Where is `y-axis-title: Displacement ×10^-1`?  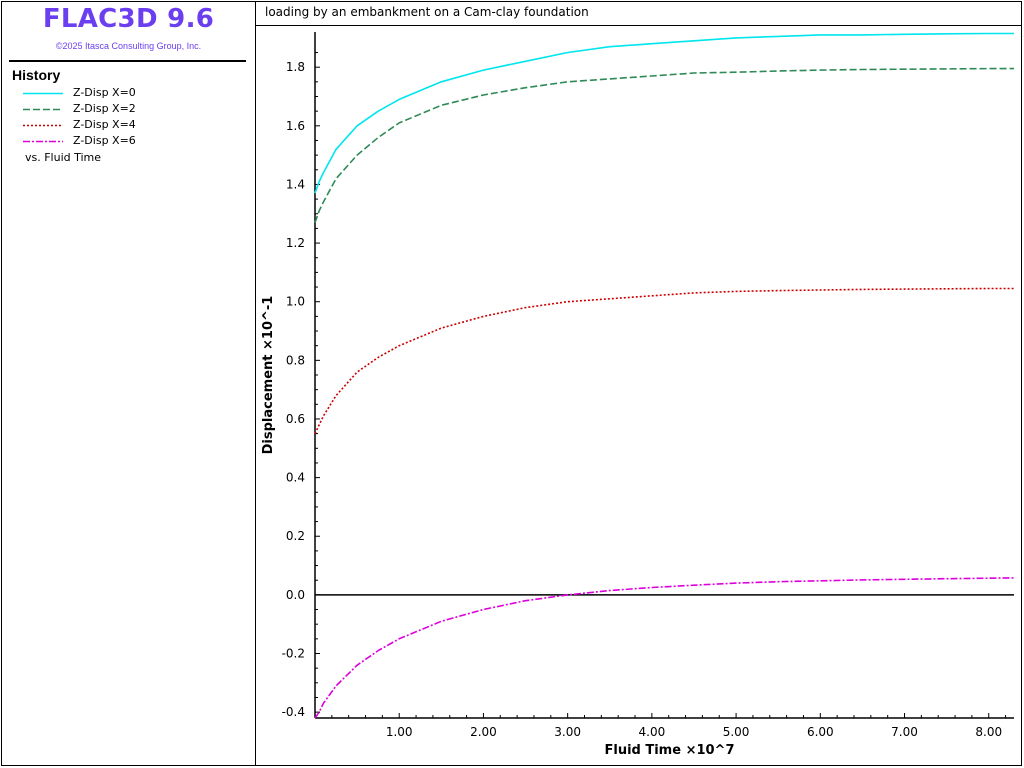 y-axis-title: Displacement ×10^-1 is located at coordinates (268, 375).